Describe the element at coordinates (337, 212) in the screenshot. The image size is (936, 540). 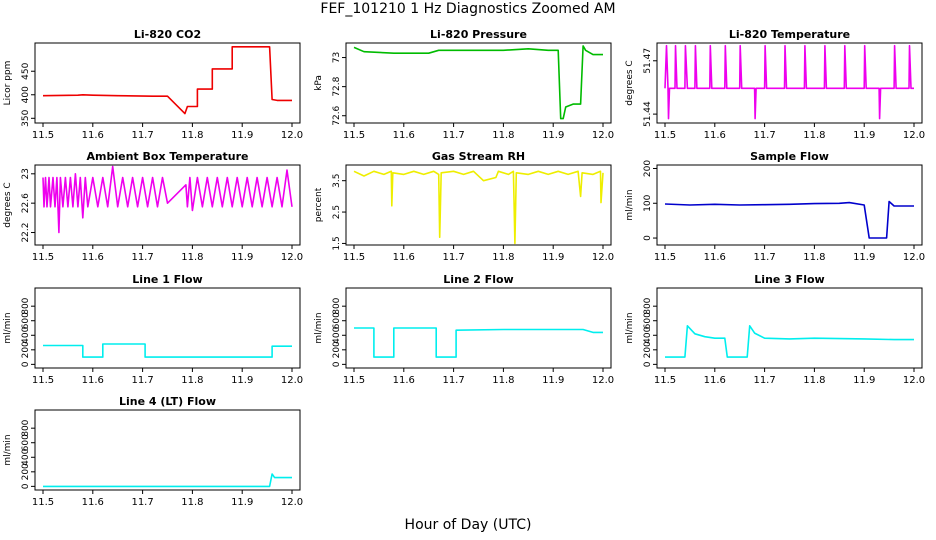
I see `y-tick-label: 2.5` at that location.